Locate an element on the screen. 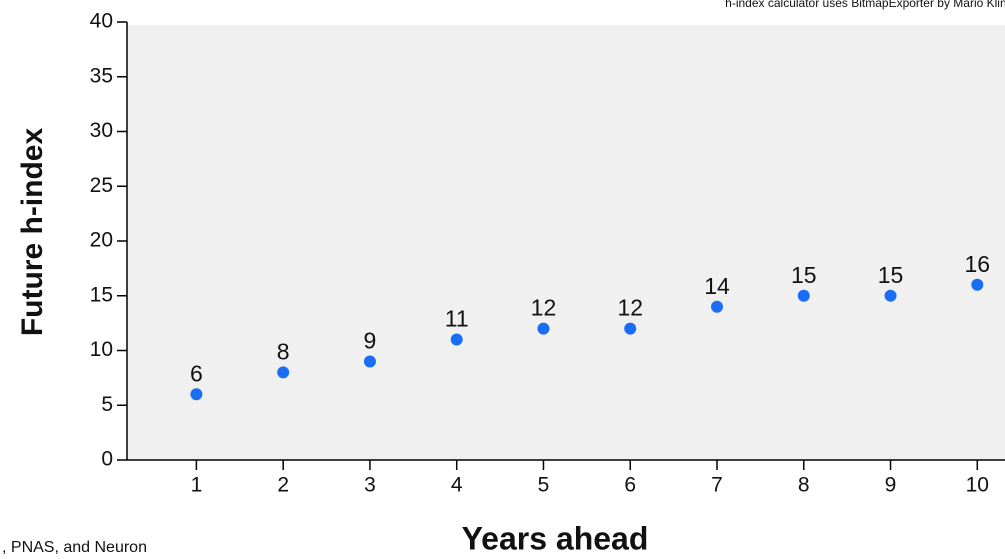 The height and width of the screenshot is (559, 1005). data-label: 6 is located at coordinates (196, 373).